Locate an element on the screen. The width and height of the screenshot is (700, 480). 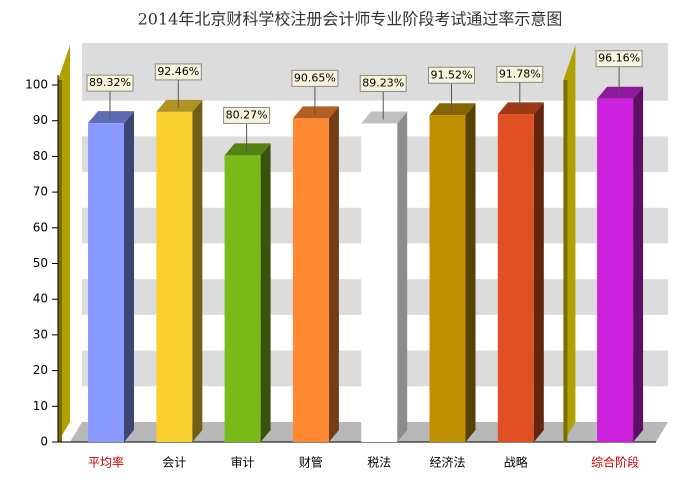
value-label: 80.27% is located at coordinates (247, 114).